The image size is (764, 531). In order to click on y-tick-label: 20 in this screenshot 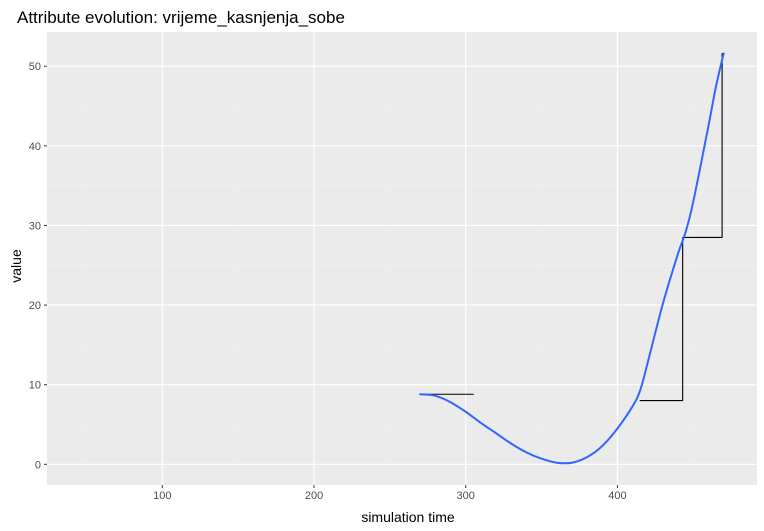, I will do `click(35, 306)`.